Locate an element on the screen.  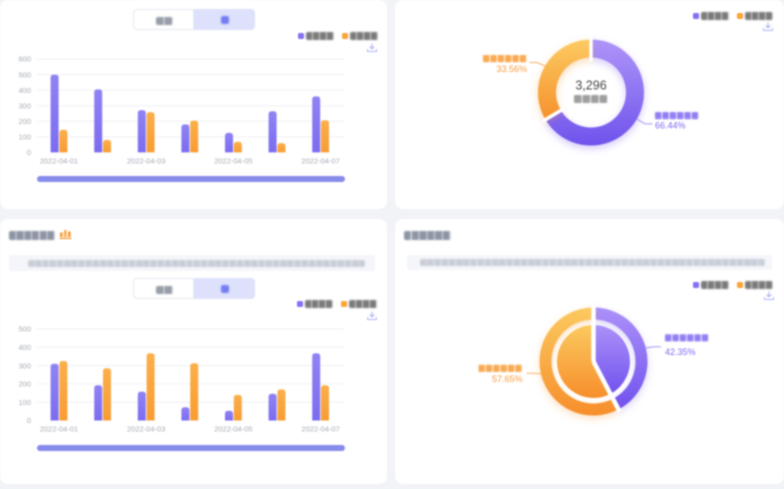
svg-text: 33.56% is located at coordinates (511, 69).